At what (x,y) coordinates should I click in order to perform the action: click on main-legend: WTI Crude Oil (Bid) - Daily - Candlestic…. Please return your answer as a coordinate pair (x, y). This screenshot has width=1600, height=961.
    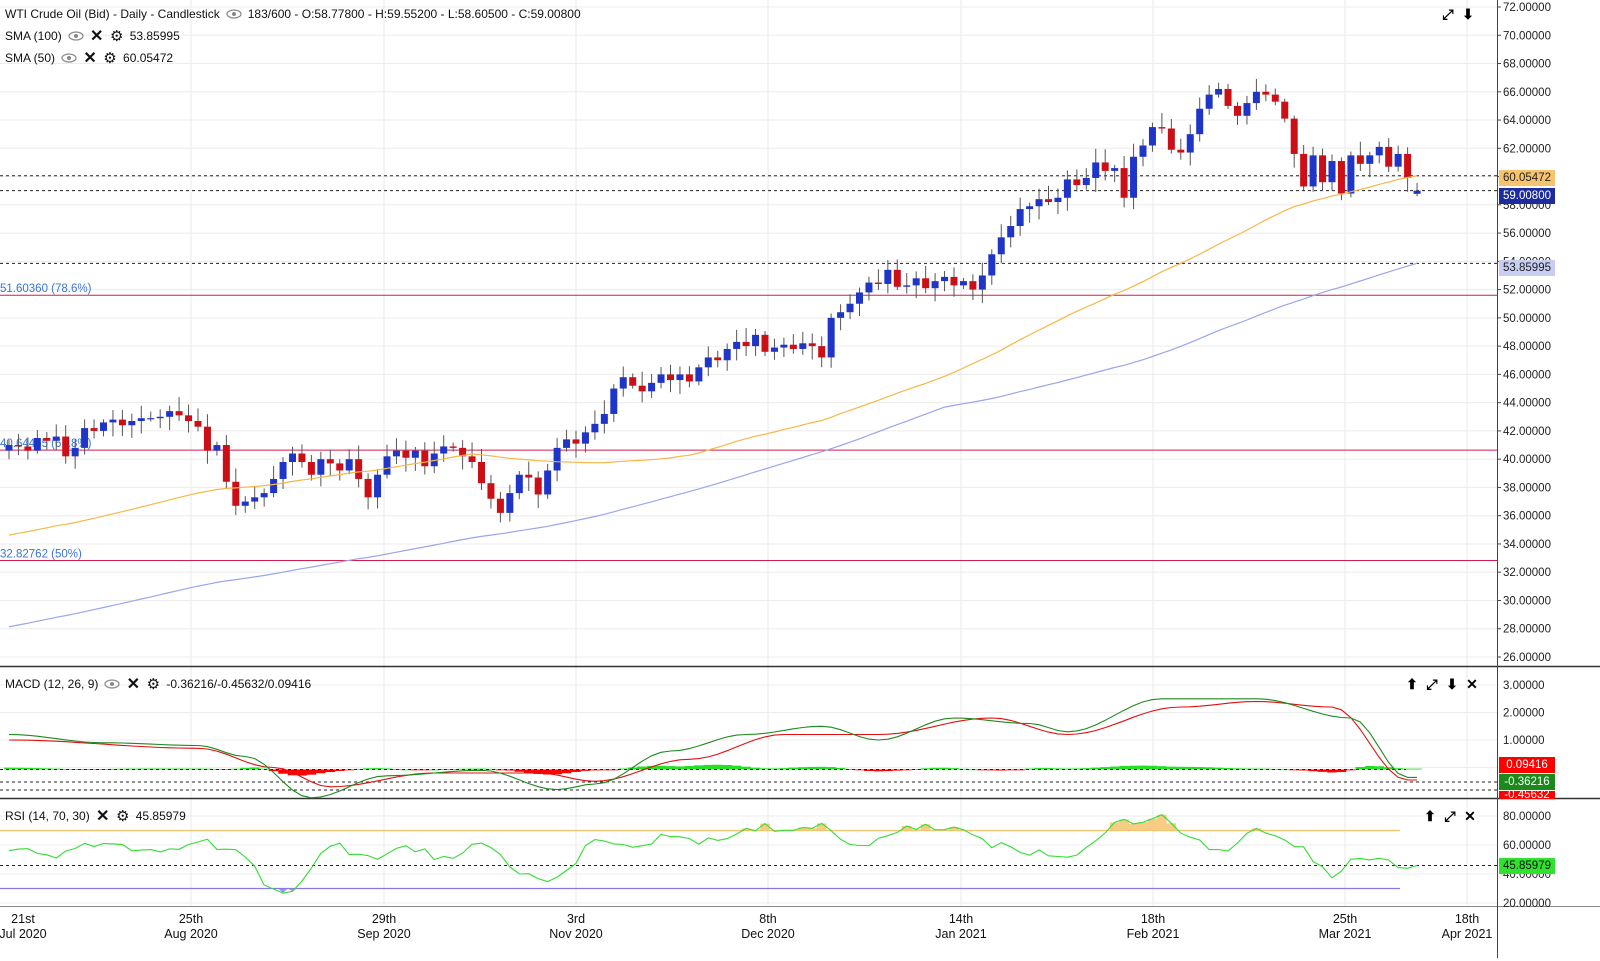
    Looking at the image, I should click on (293, 14).